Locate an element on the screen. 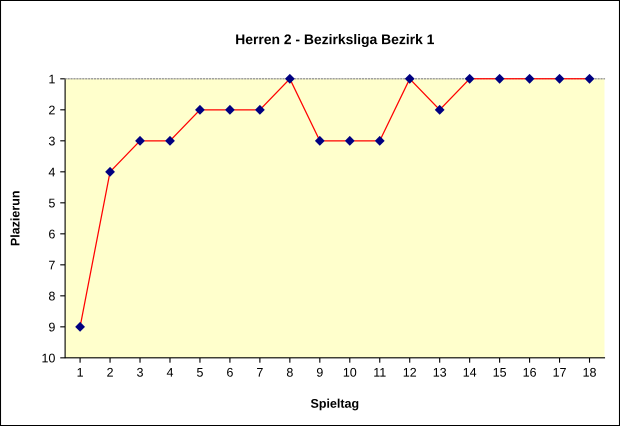 This screenshot has height=426, width=620. x-tick-label: 2 is located at coordinates (110, 372).